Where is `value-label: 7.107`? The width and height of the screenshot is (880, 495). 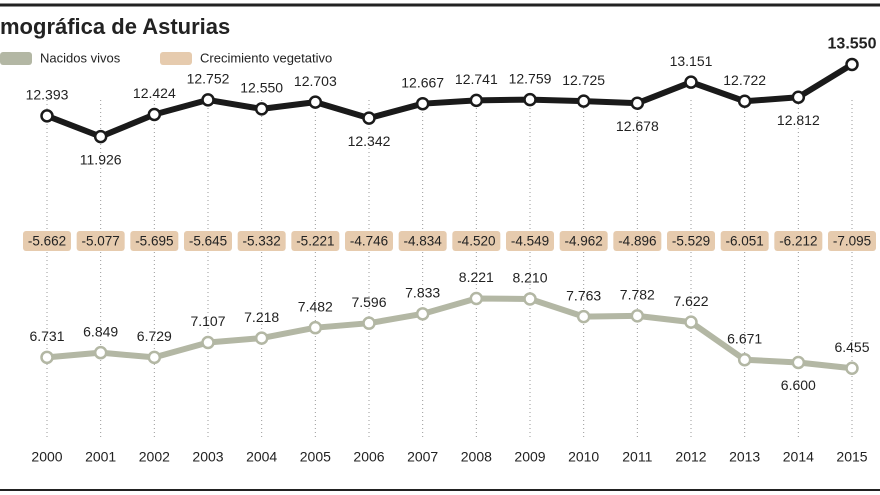 value-label: 7.107 is located at coordinates (207, 321).